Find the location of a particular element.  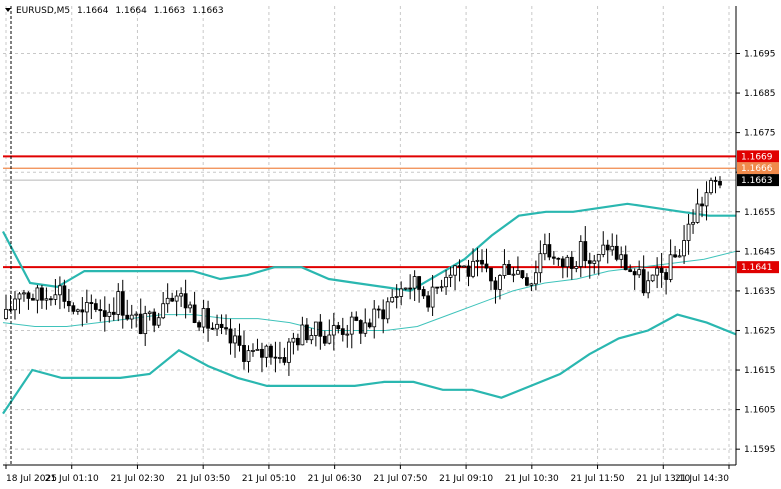

level-price-label-bg is located at coordinates (758, 156).